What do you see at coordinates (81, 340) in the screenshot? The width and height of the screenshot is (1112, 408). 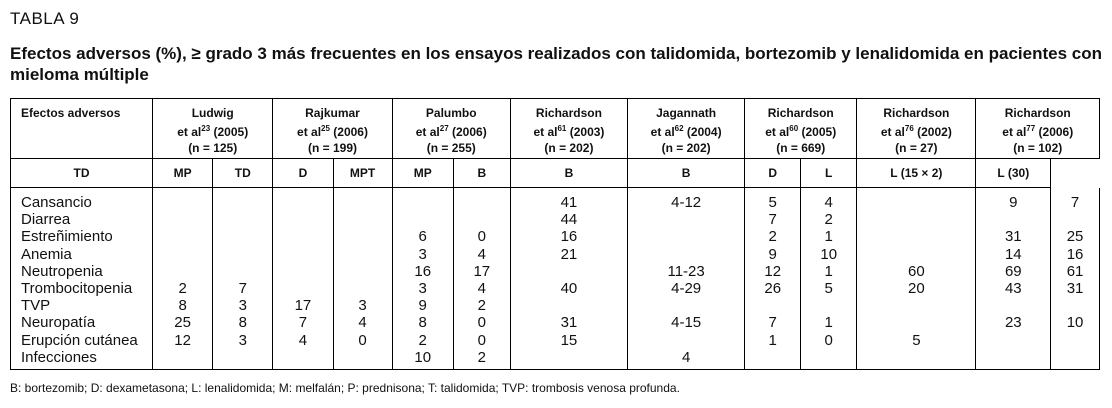 I see `row-label: Erupción cutánea` at bounding box center [81, 340].